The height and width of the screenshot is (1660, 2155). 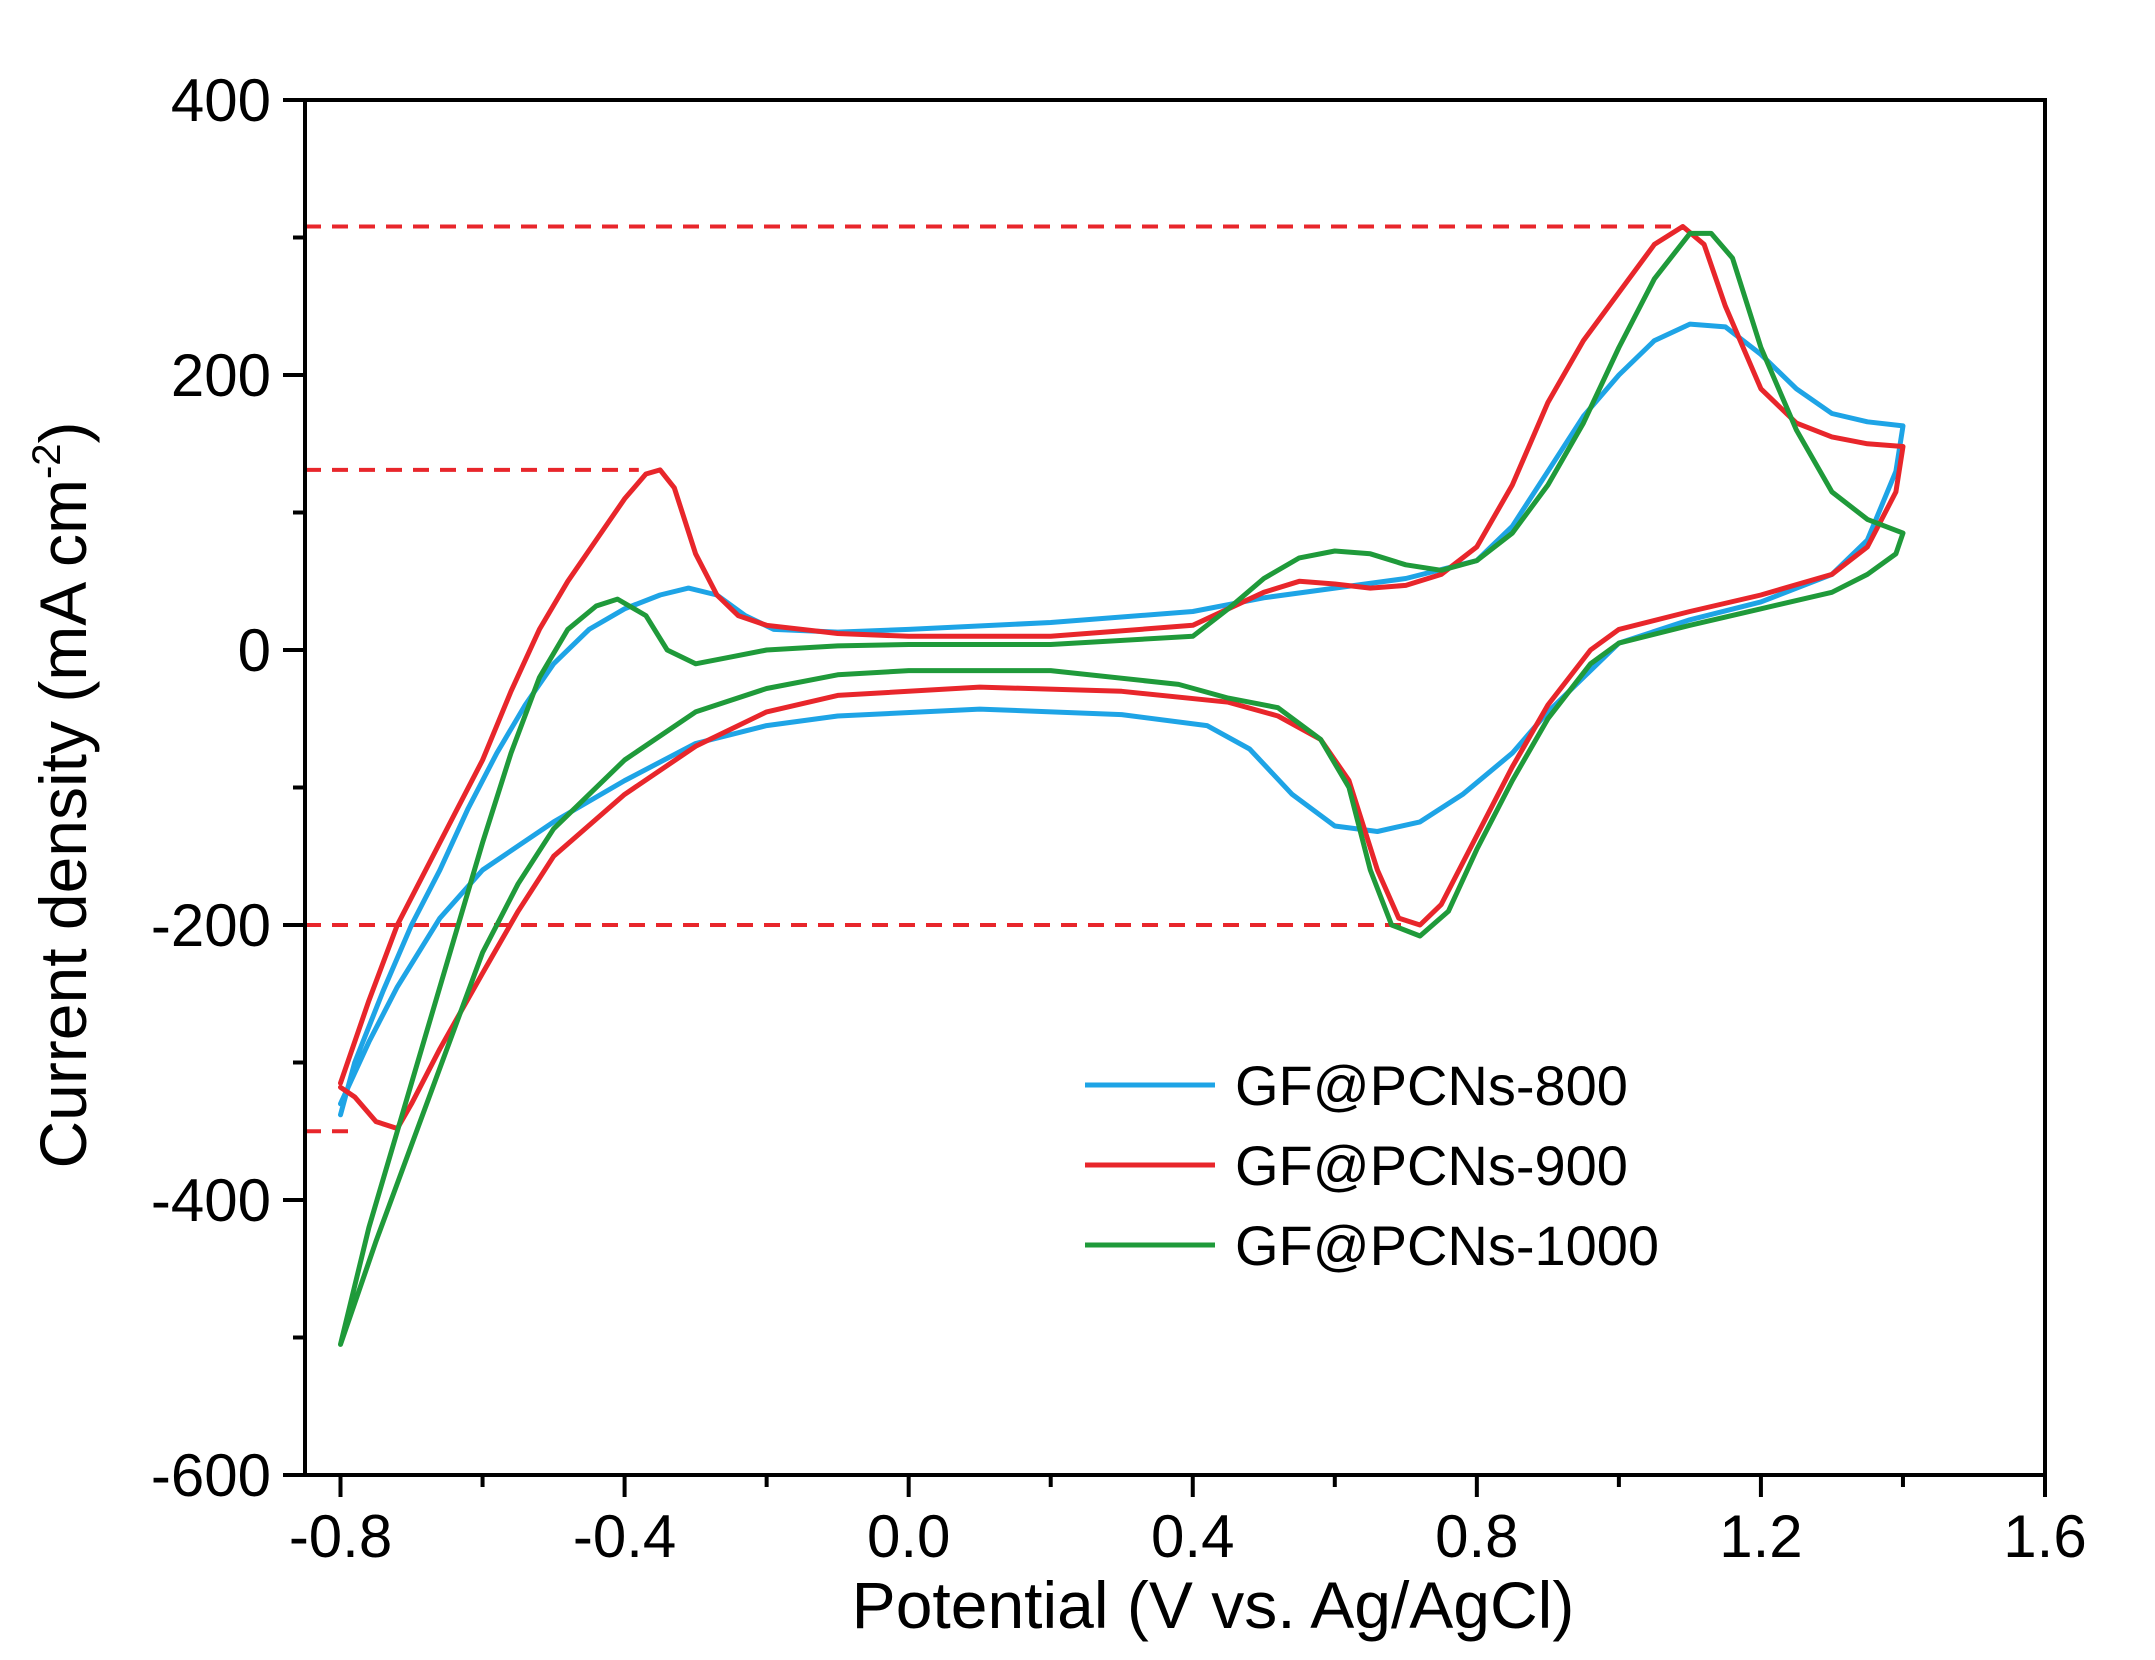 I want to click on x-tick-label-1: -0.4, so click(x=624, y=1536).